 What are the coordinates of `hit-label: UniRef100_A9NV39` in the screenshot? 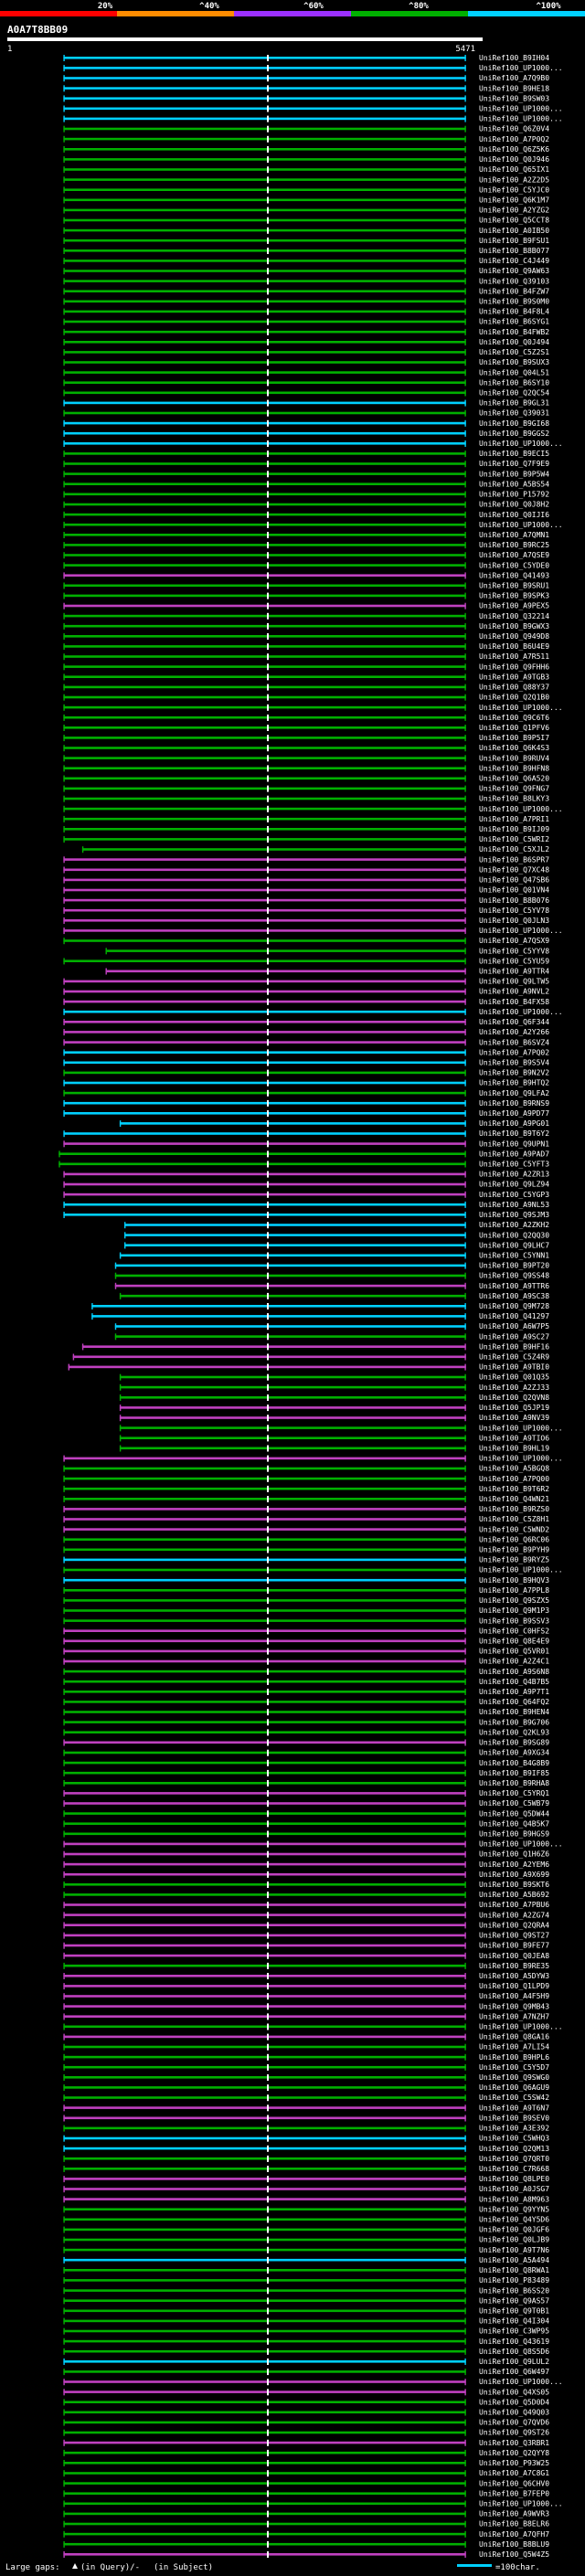 It's located at (514, 1418).